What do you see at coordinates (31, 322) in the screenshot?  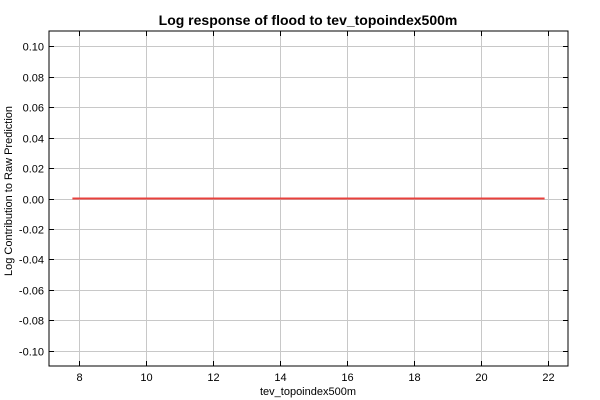 I see `y-tick-label: -0.08` at bounding box center [31, 322].